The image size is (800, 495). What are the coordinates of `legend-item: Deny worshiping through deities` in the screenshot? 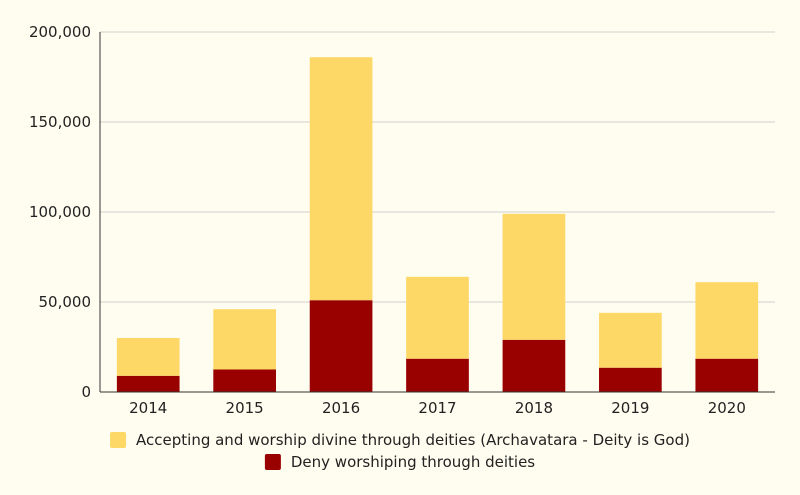 It's located at (399, 462).